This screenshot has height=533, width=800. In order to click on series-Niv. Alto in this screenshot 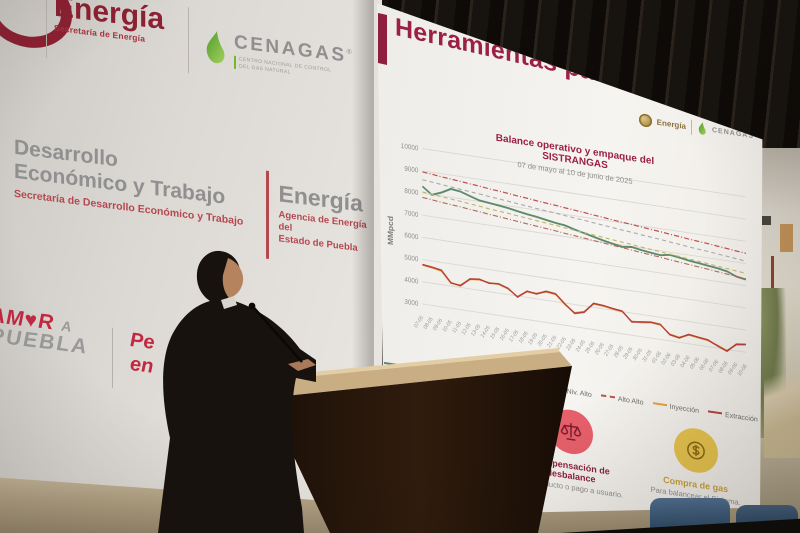, I will do `click(584, 220)`.